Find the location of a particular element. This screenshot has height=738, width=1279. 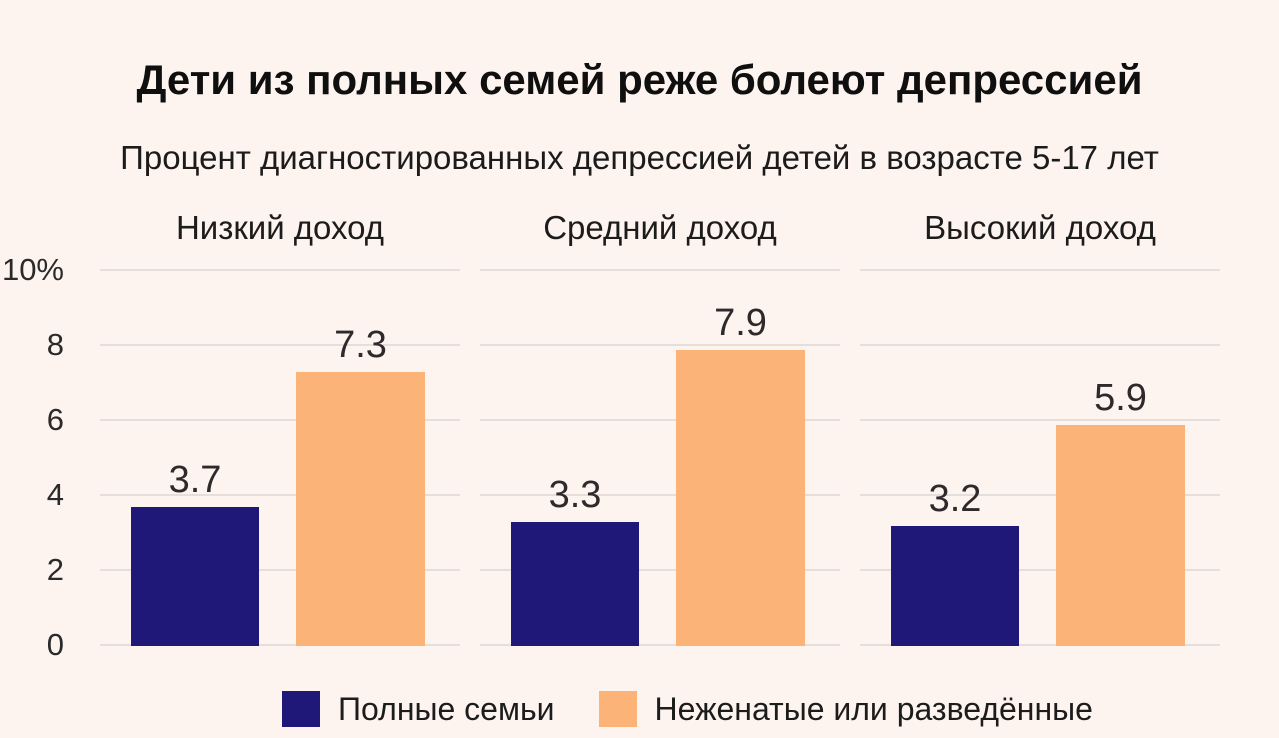

bar-value-label: 7.9 is located at coordinates (740, 322).